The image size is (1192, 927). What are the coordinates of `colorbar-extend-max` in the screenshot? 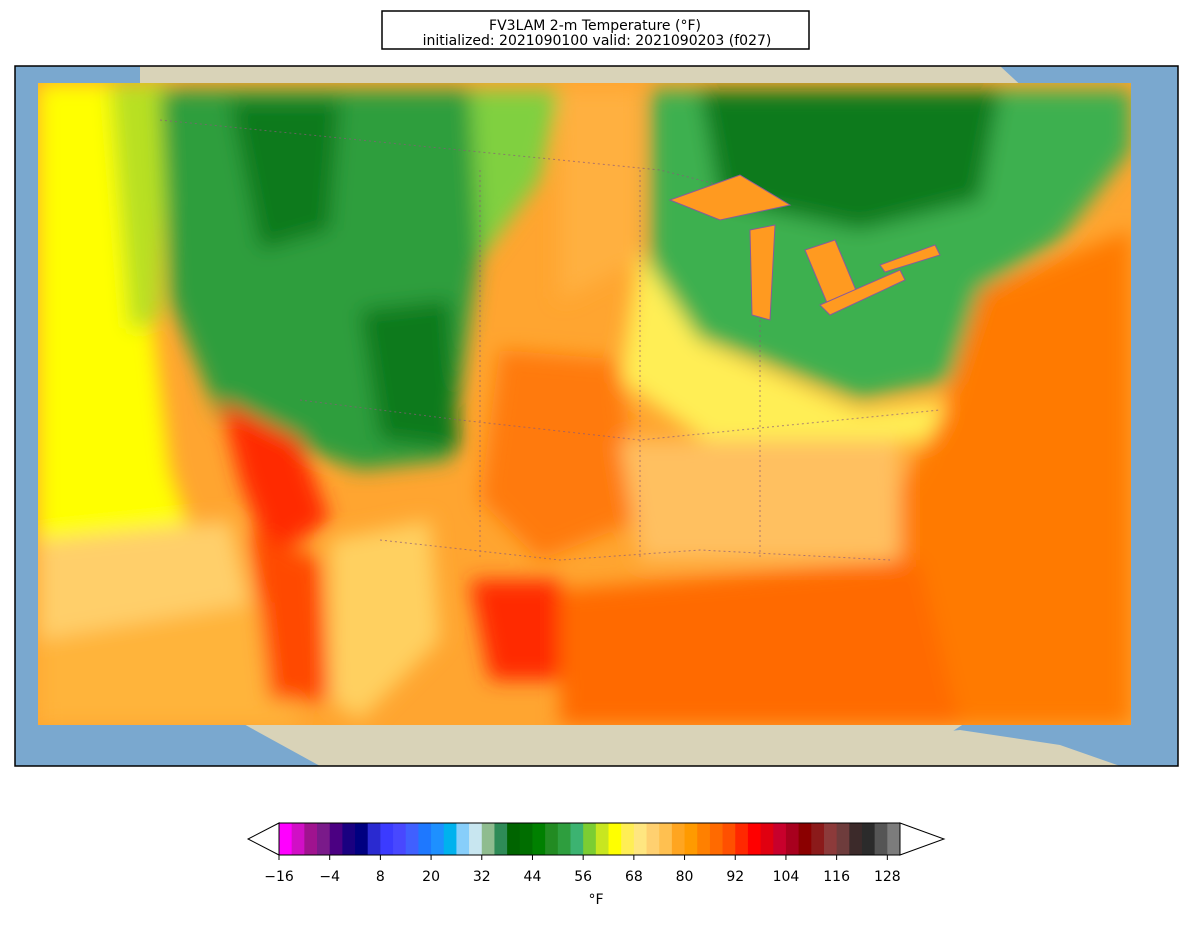 It's located at (922, 839).